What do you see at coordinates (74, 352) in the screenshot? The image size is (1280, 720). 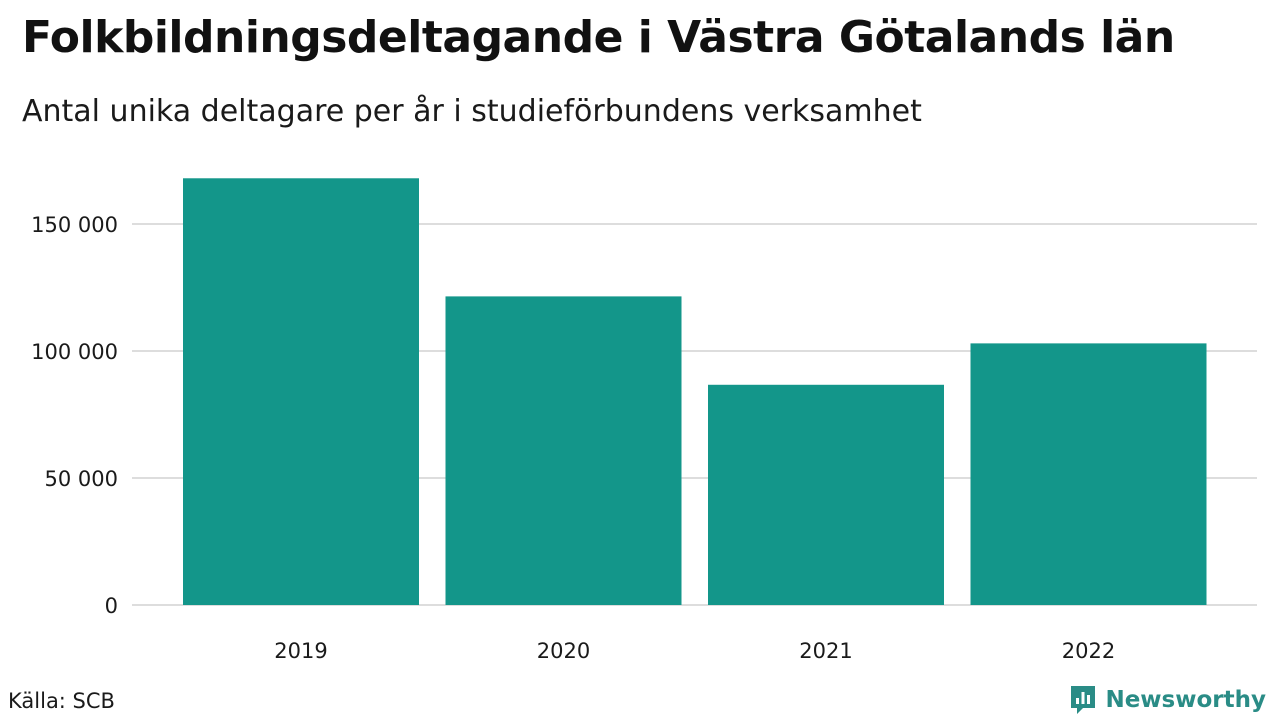 I see `y-tick-label: 100 000` at bounding box center [74, 352].